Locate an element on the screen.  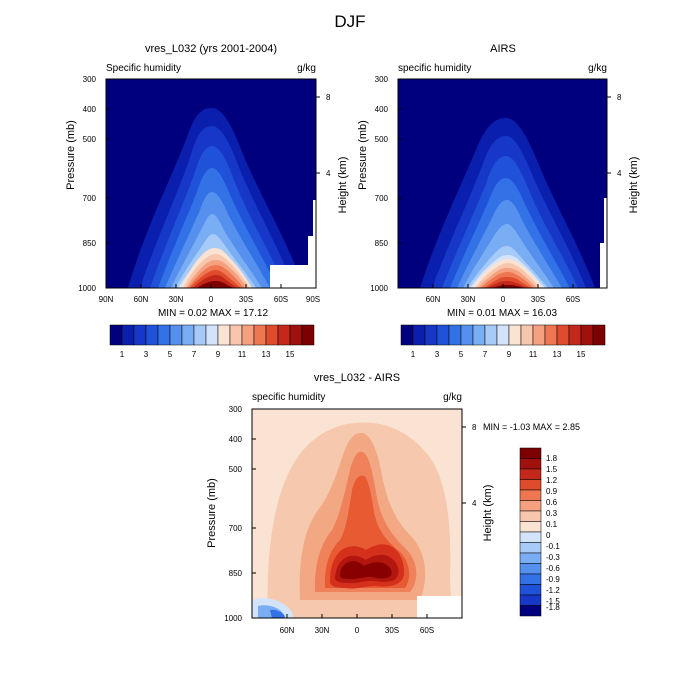
colorbar-label: 1.2 is located at coordinates (552, 480).